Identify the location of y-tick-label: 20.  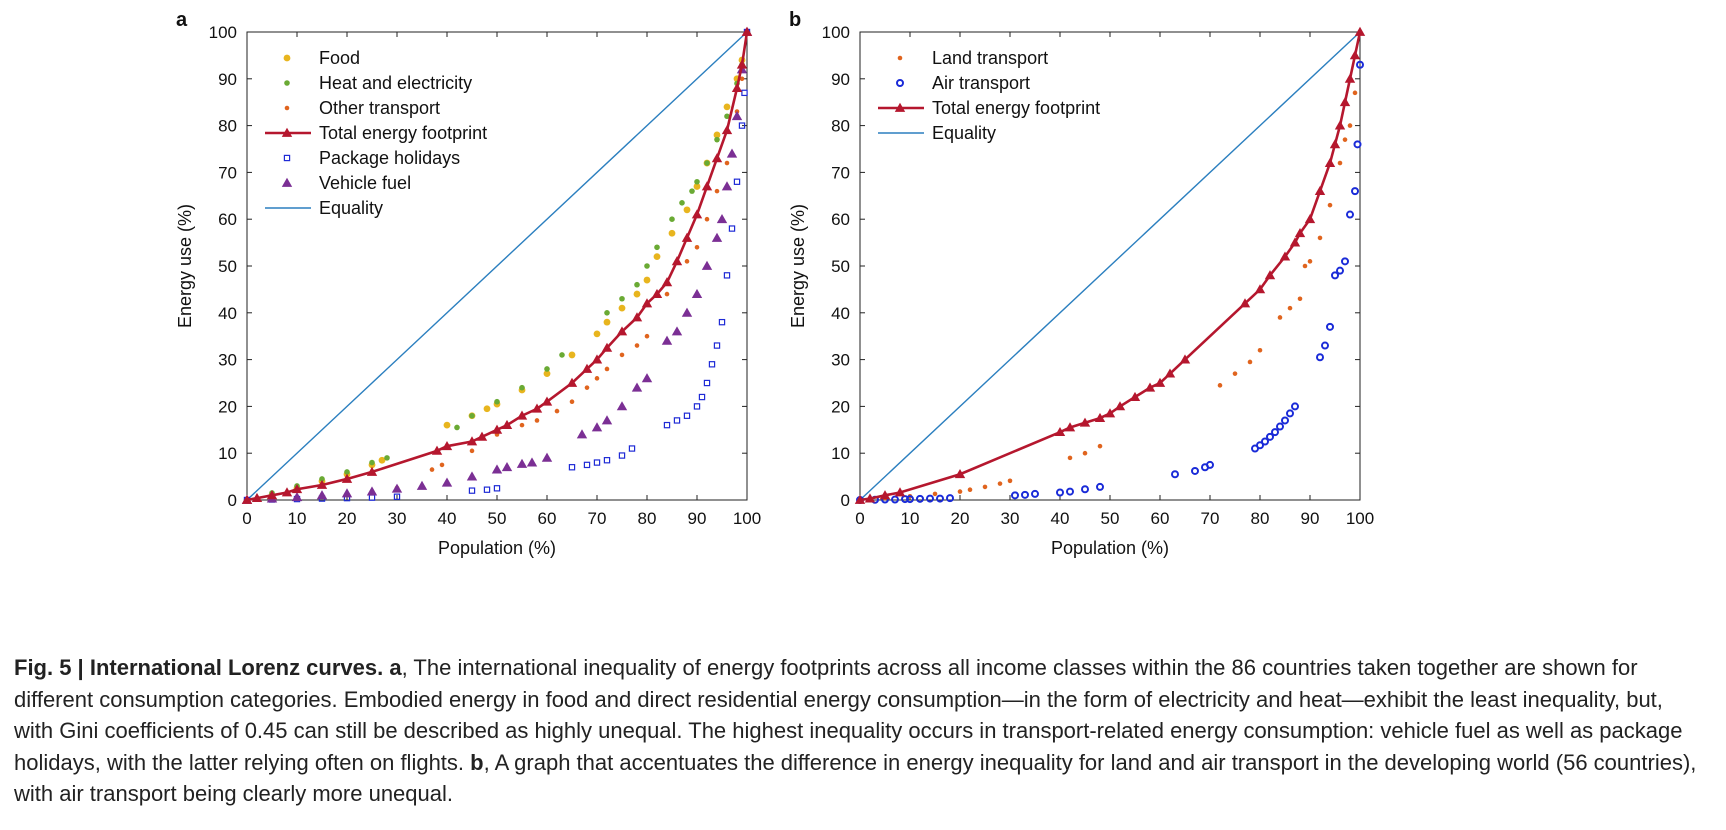
(840, 406).